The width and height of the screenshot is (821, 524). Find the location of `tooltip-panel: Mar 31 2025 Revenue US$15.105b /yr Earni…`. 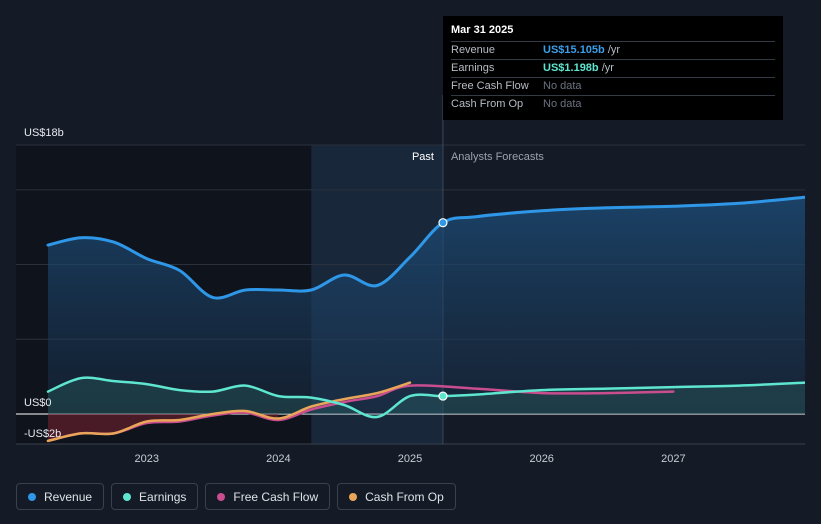

tooltip-panel: Mar 31 2025 Revenue US$15.105b /yr Earni… is located at coordinates (613, 68).